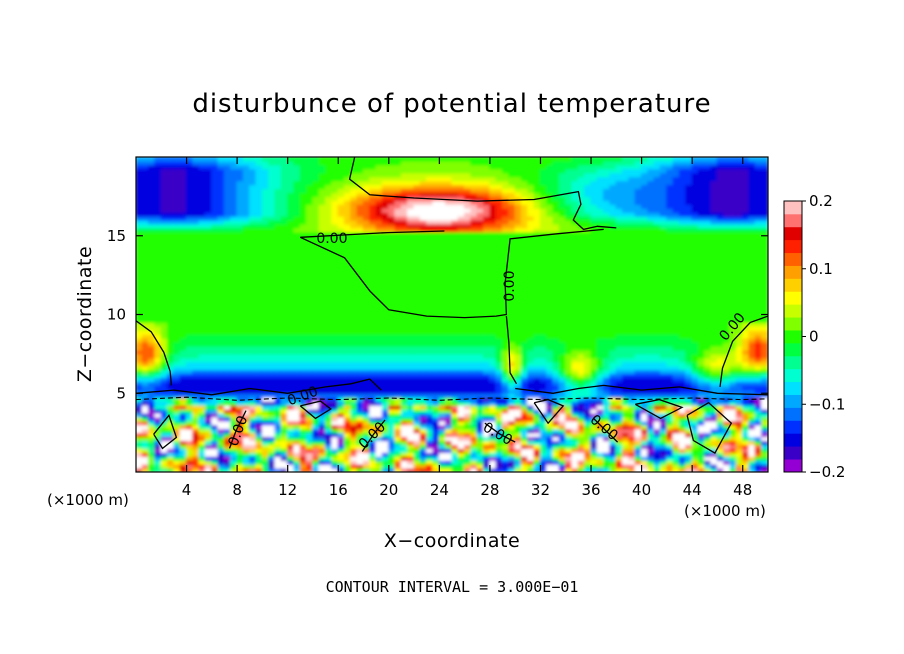 Image resolution: width=904 pixels, height=654 pixels. I want to click on contour-interval-note: CONTOUR INTERVAL = 3.000E−01, so click(452, 587).